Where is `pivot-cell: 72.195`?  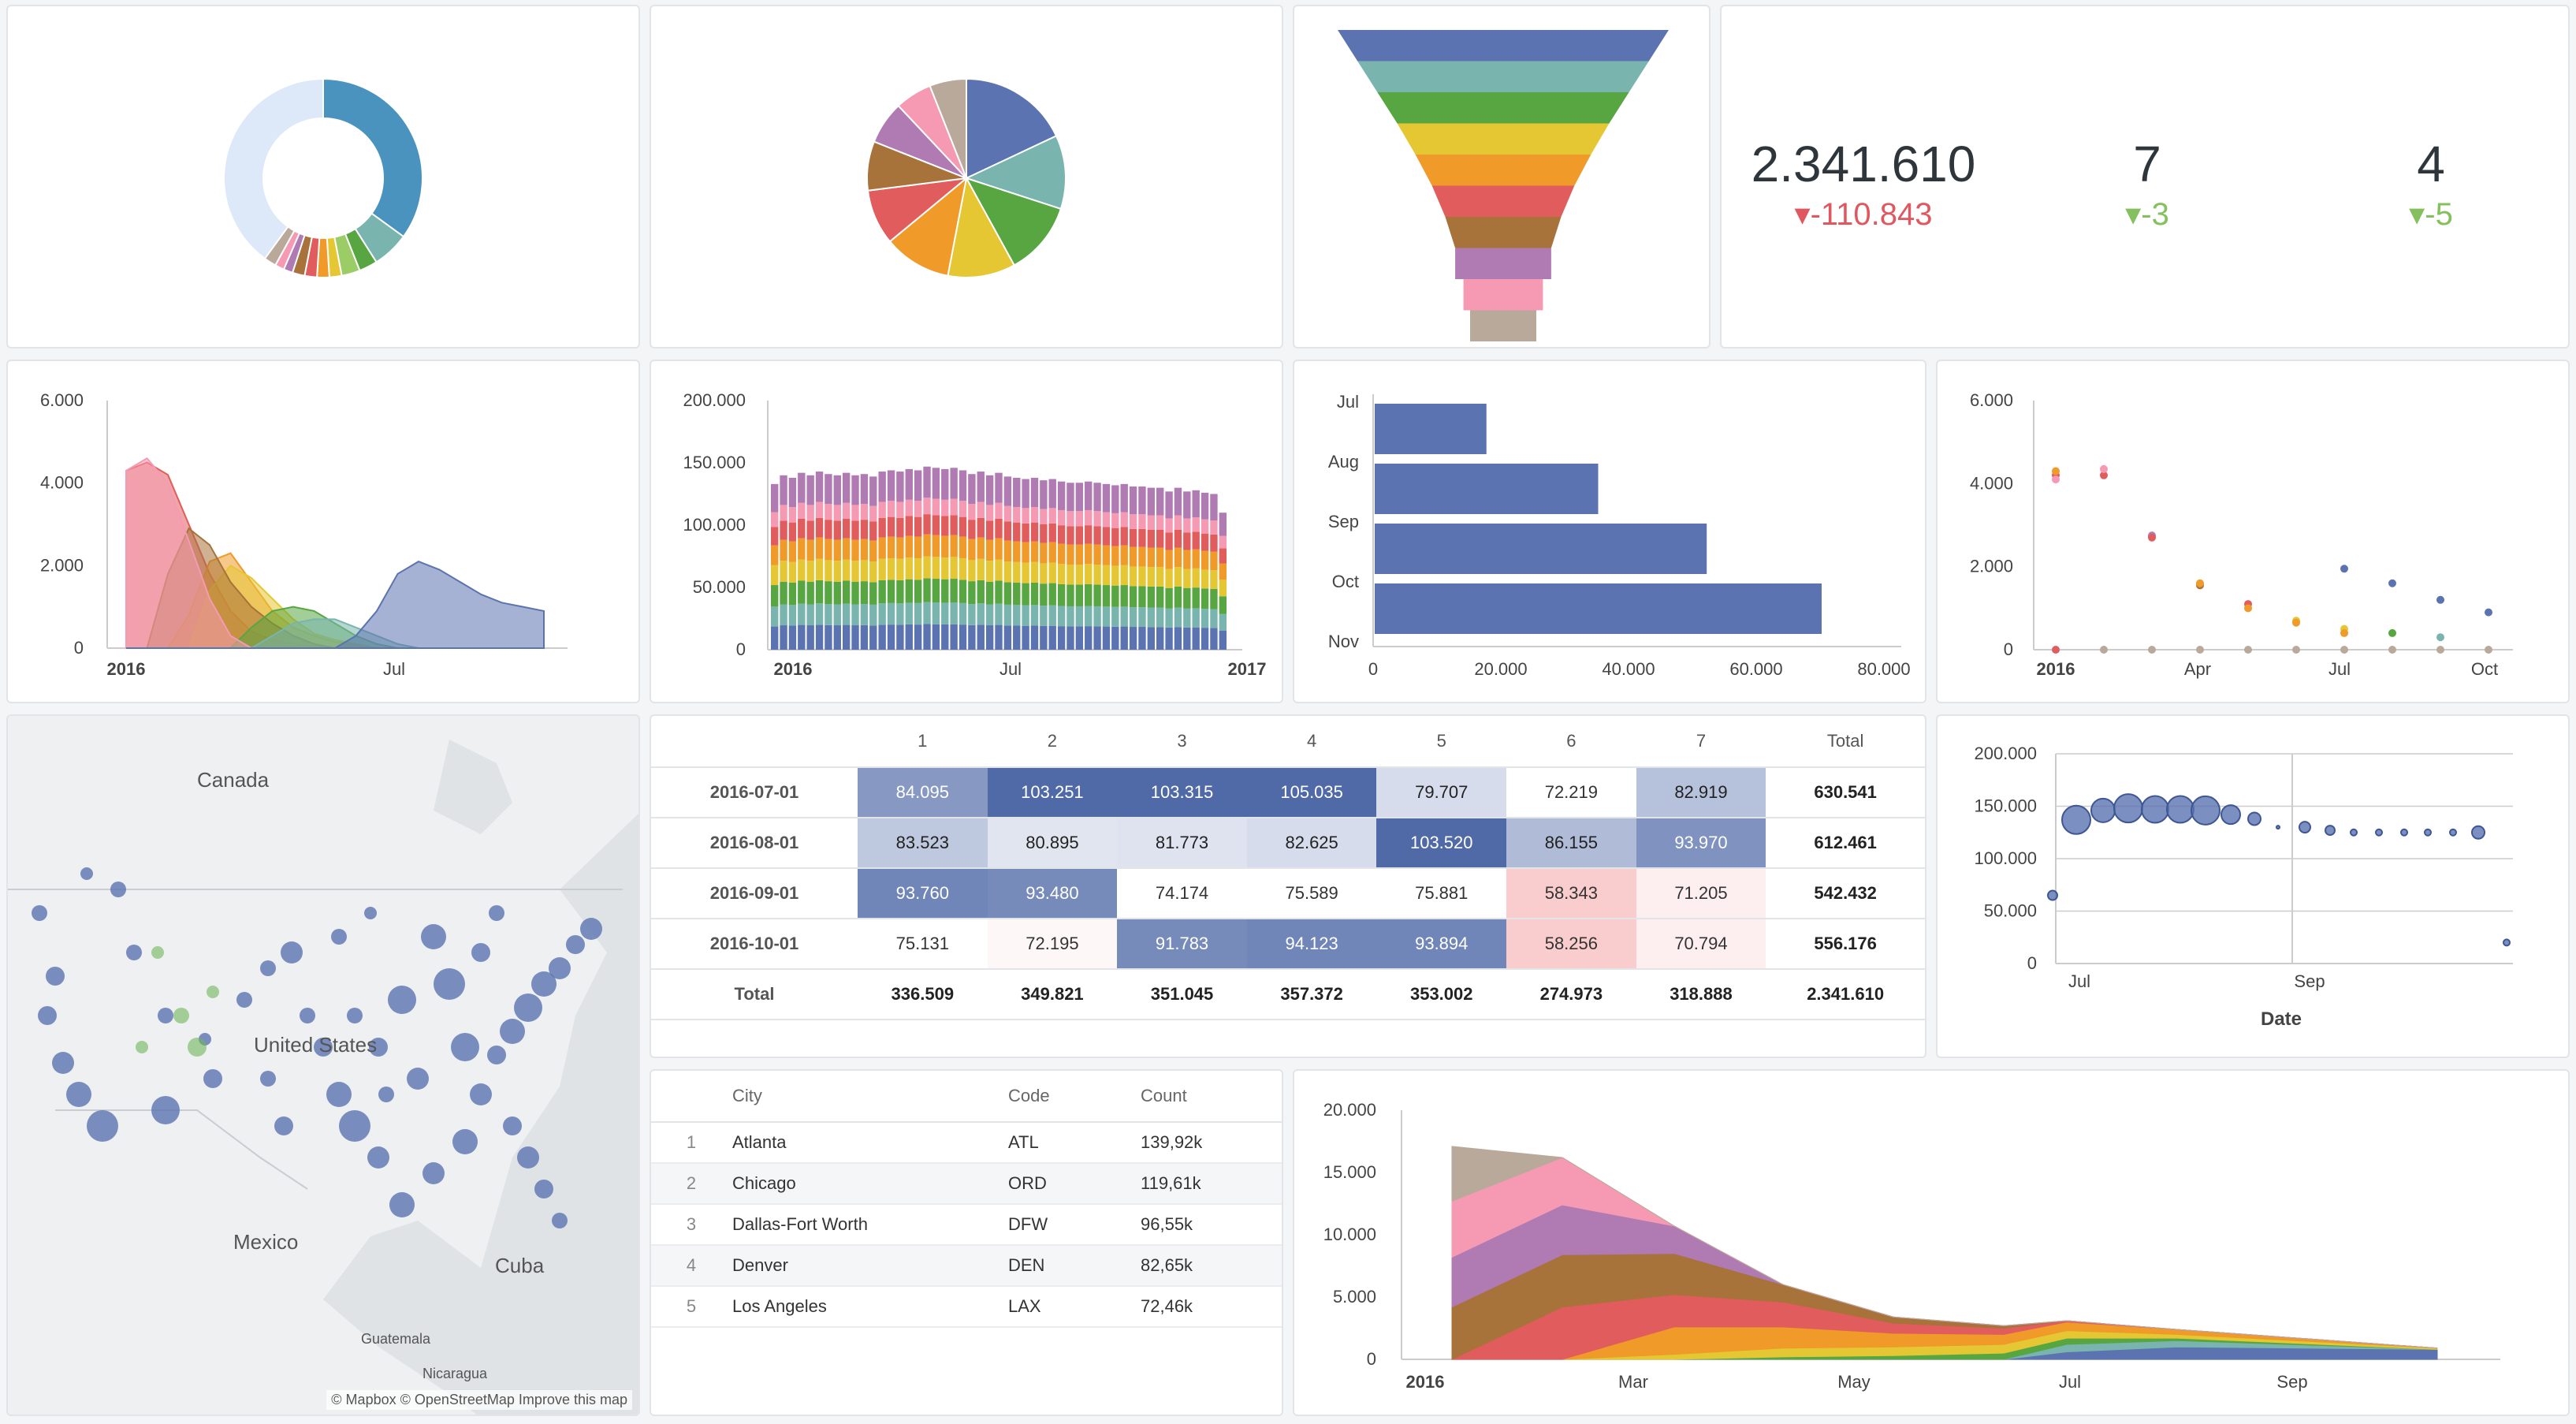
pivot-cell: 72.195 is located at coordinates (1052, 945).